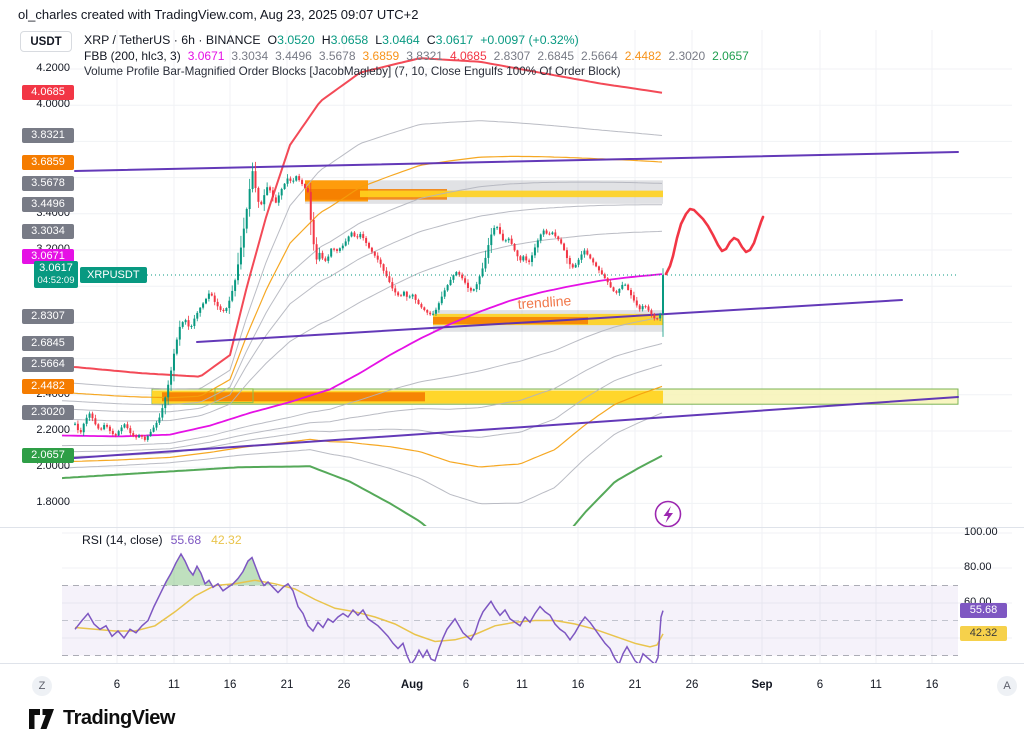 The height and width of the screenshot is (752, 1024). Describe the element at coordinates (983, 611) in the screenshot. I see `rsi-value-badge: 55.68` at that location.